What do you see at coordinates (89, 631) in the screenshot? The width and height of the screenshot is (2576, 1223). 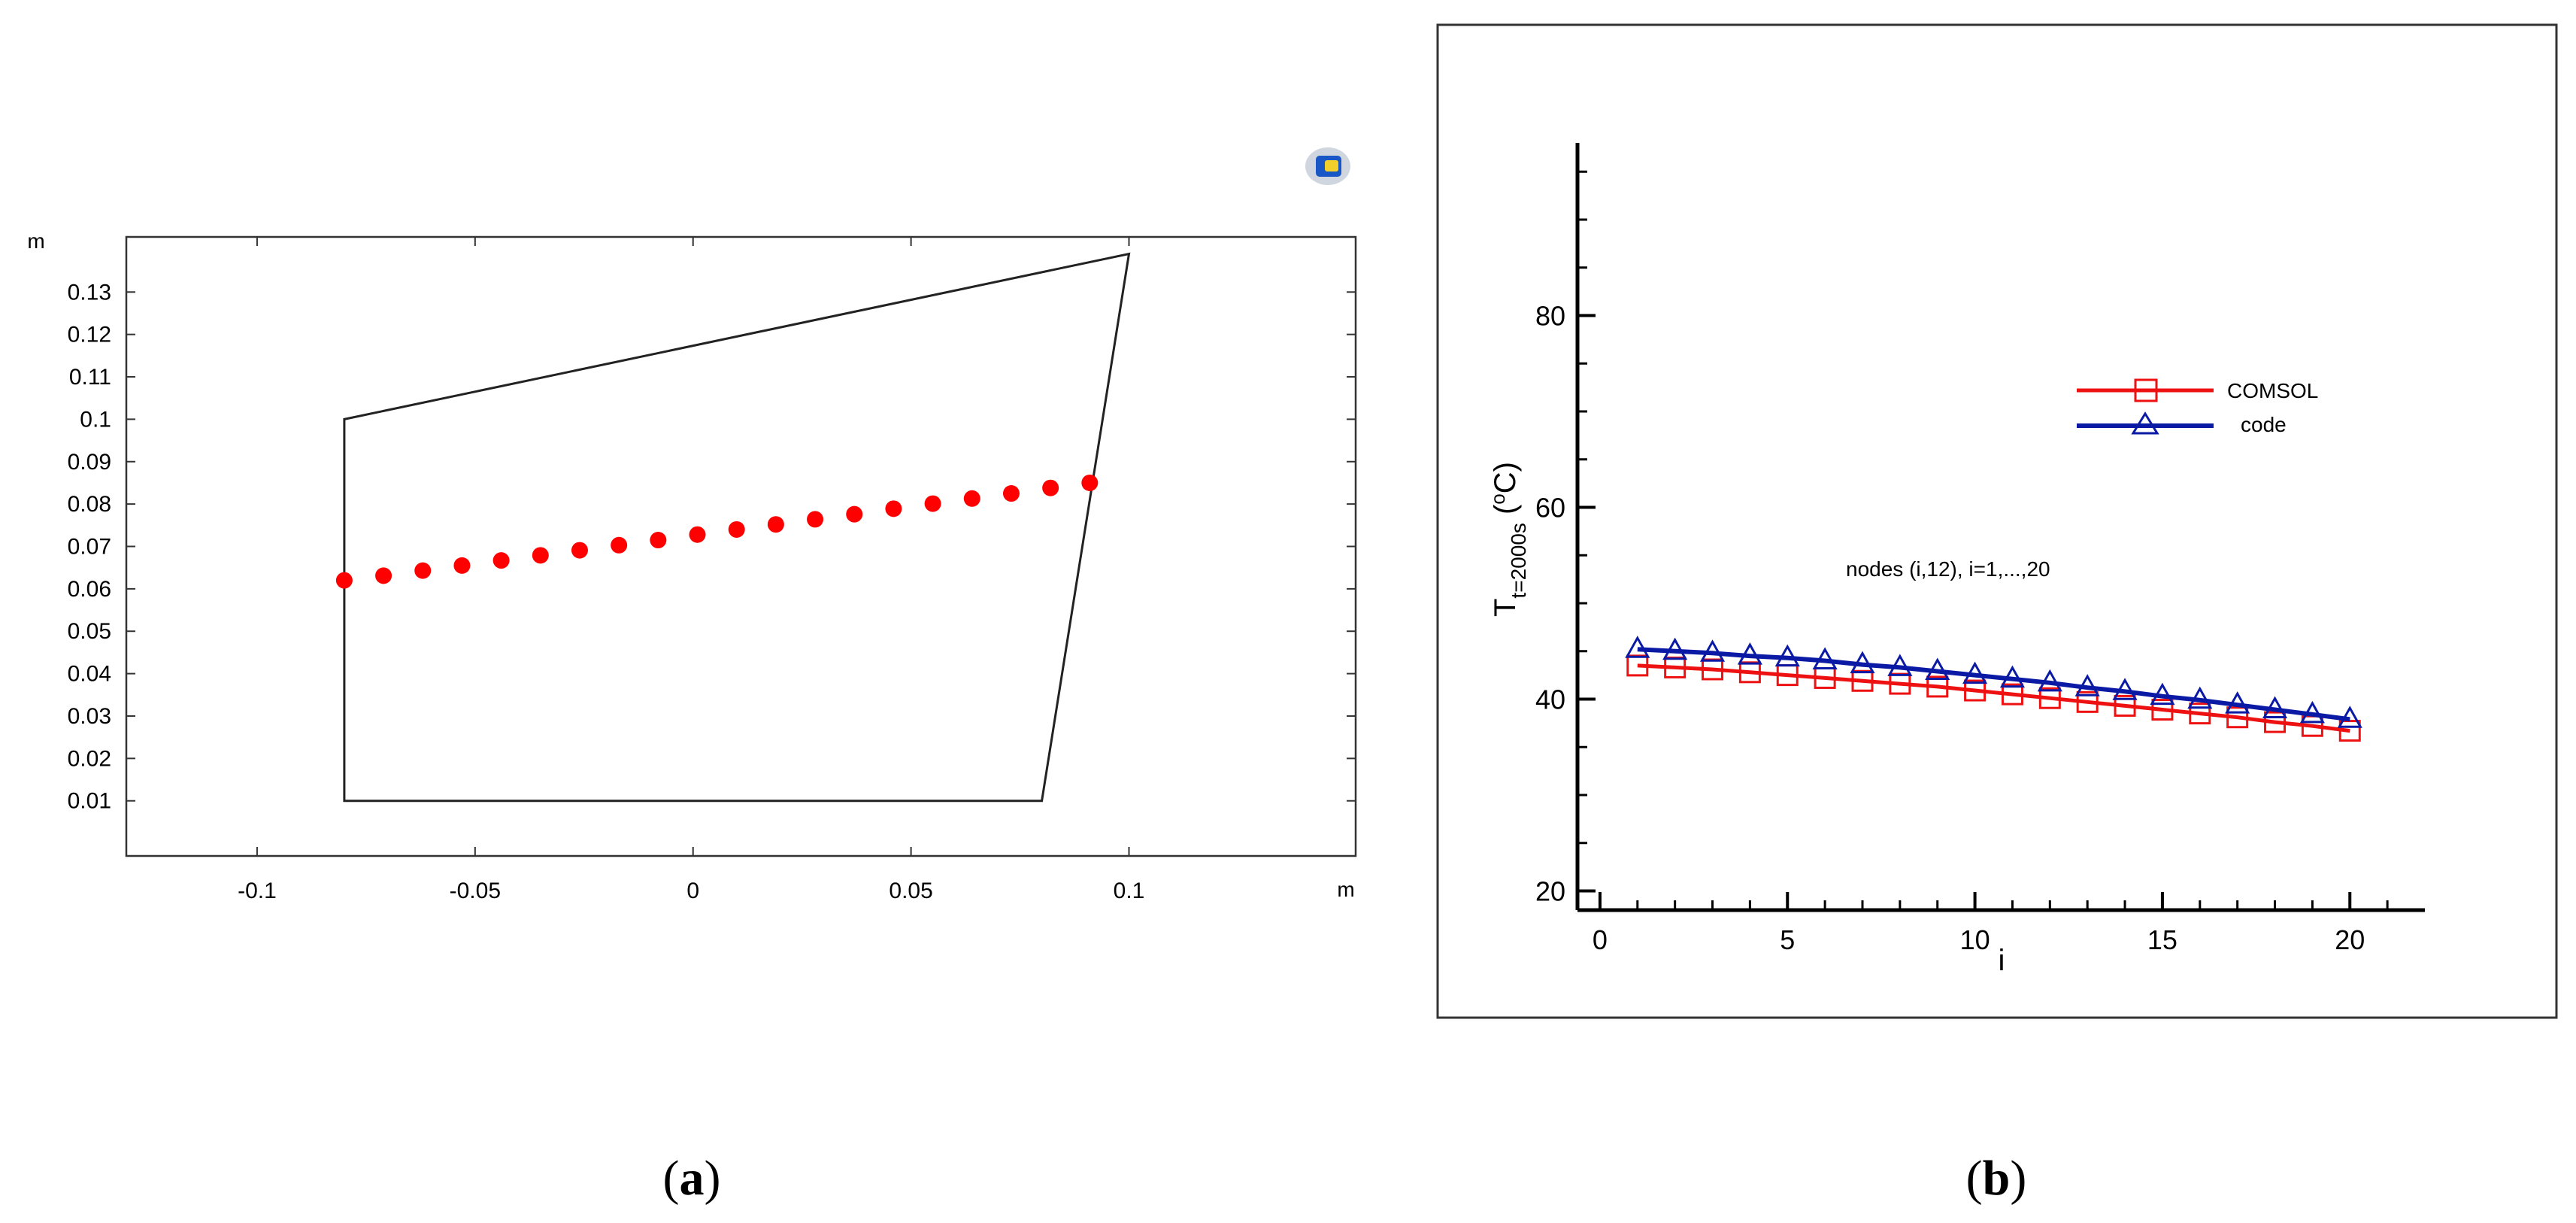 I see `y-tick-label-a: 0.05` at bounding box center [89, 631].